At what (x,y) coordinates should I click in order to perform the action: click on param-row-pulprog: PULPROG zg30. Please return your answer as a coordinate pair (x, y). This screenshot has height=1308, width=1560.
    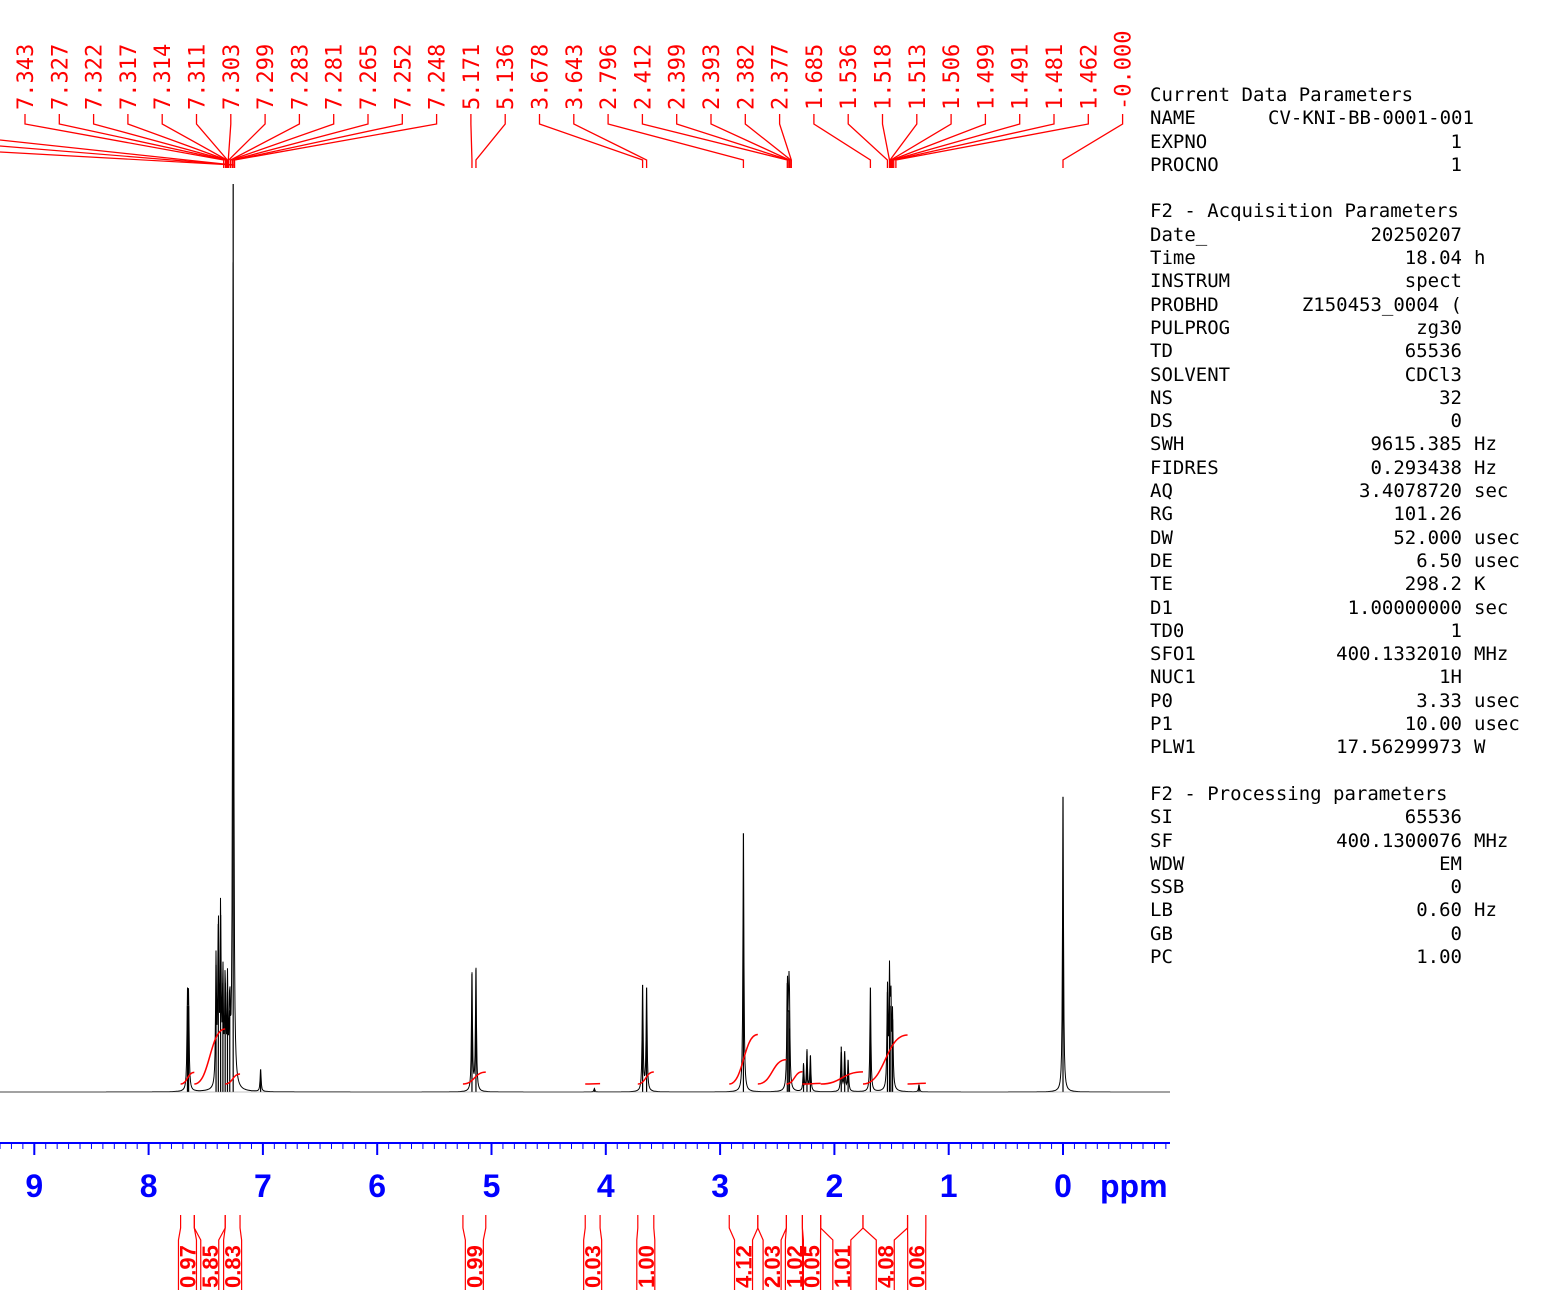
    Looking at the image, I should click on (1350, 328).